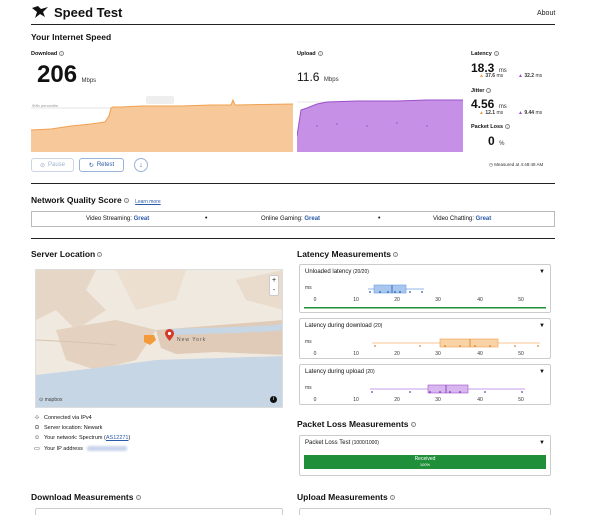  What do you see at coordinates (159, 338) in the screenshot?
I see `map: New York + - ⊙ mapbox i` at bounding box center [159, 338].